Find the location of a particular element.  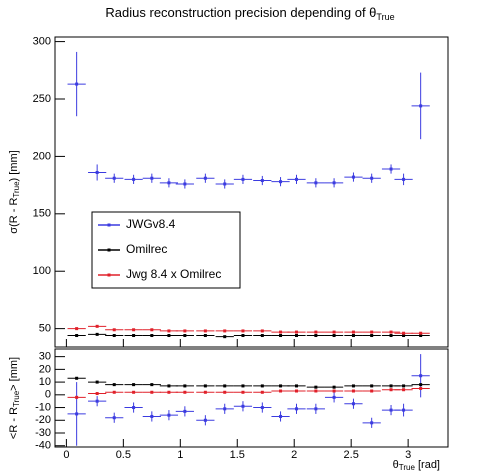

x-label-end: [rad] is located at coordinates (427, 465).